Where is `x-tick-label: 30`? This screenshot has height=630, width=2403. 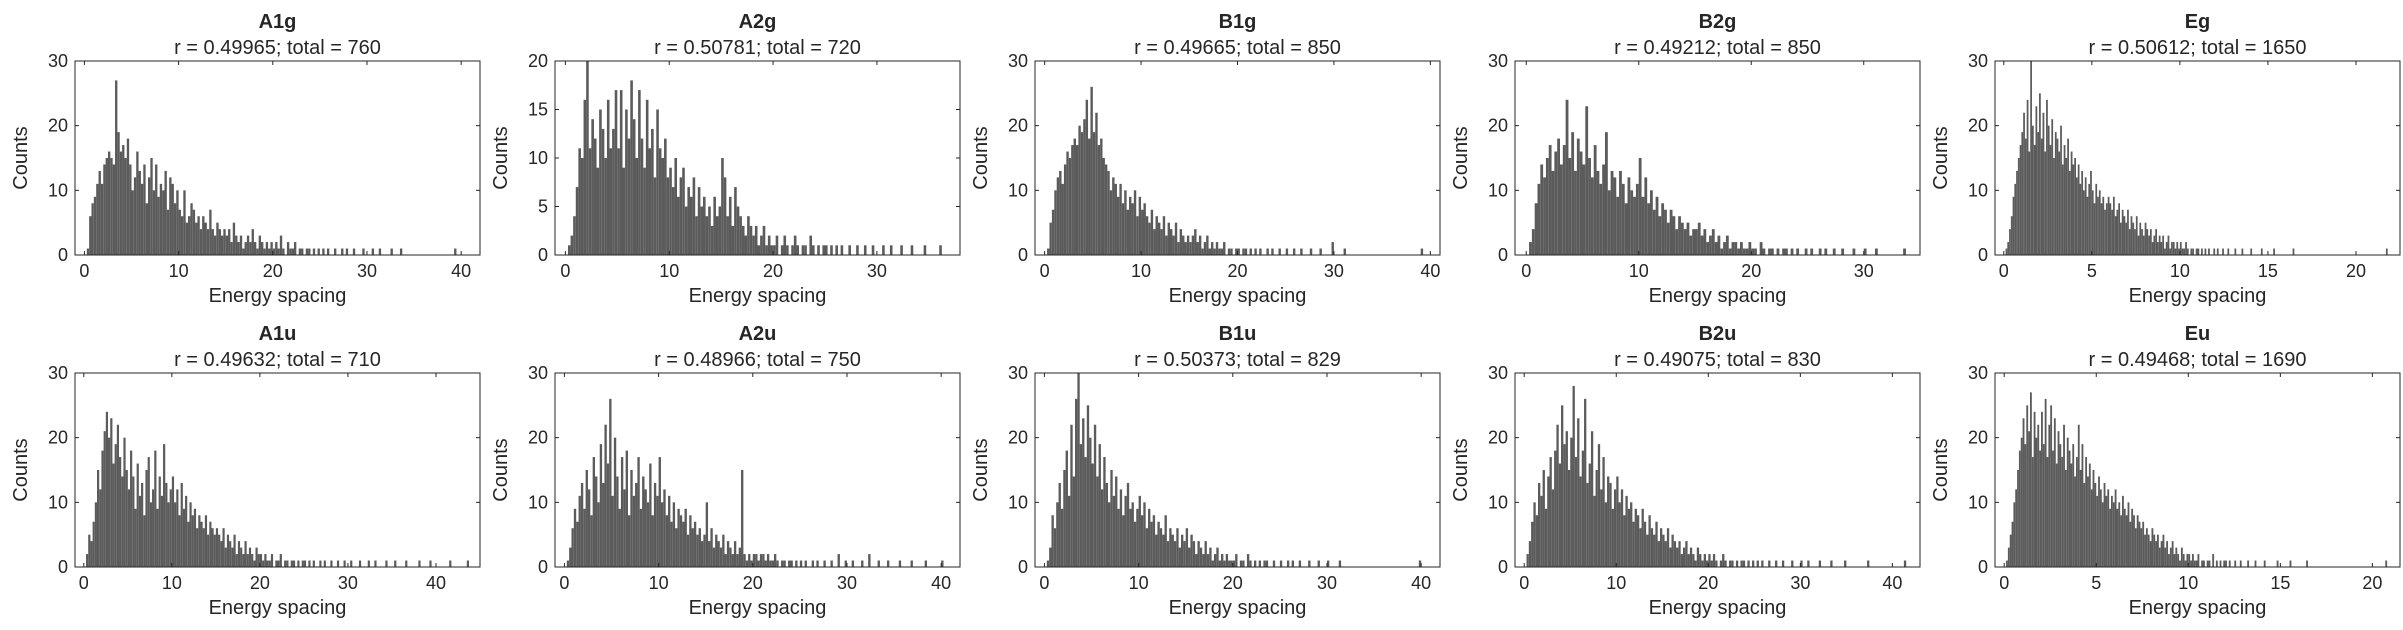
x-tick-label: 30 is located at coordinates (367, 271).